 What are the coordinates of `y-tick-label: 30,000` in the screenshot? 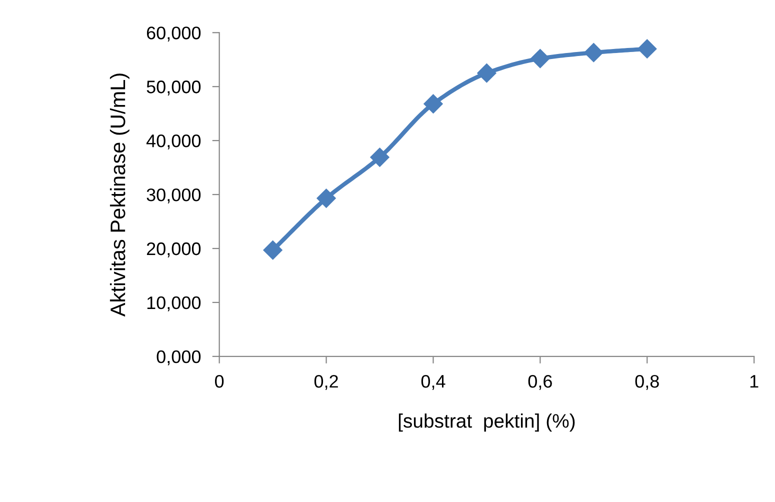 It's located at (173, 196).